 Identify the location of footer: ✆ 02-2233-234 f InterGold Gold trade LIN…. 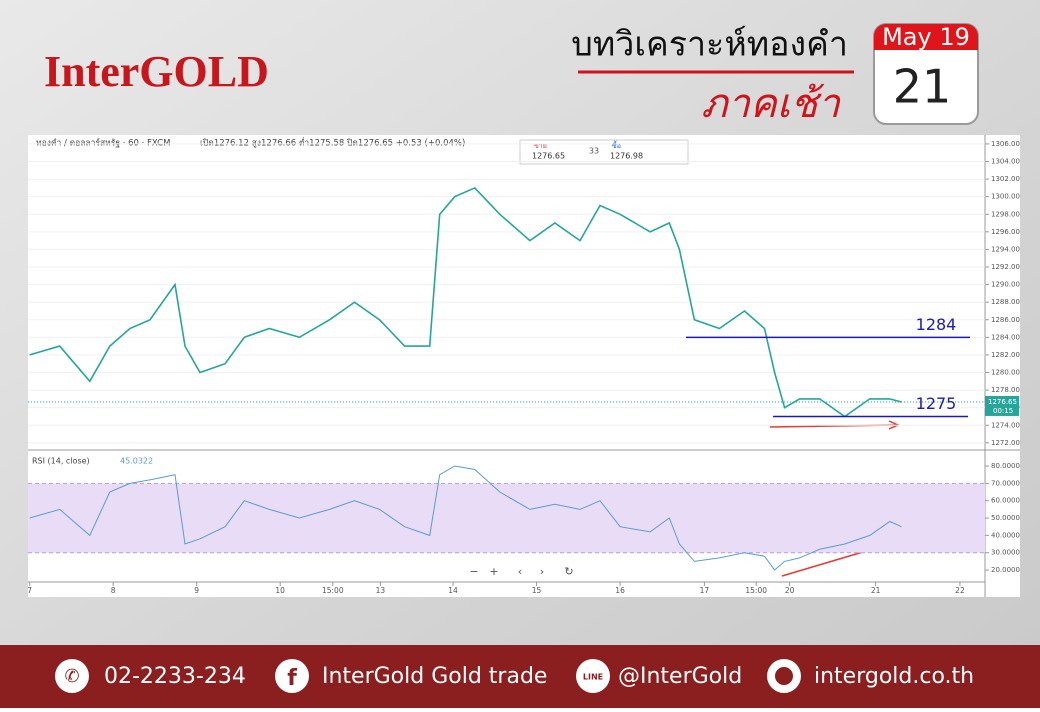
(514, 676).